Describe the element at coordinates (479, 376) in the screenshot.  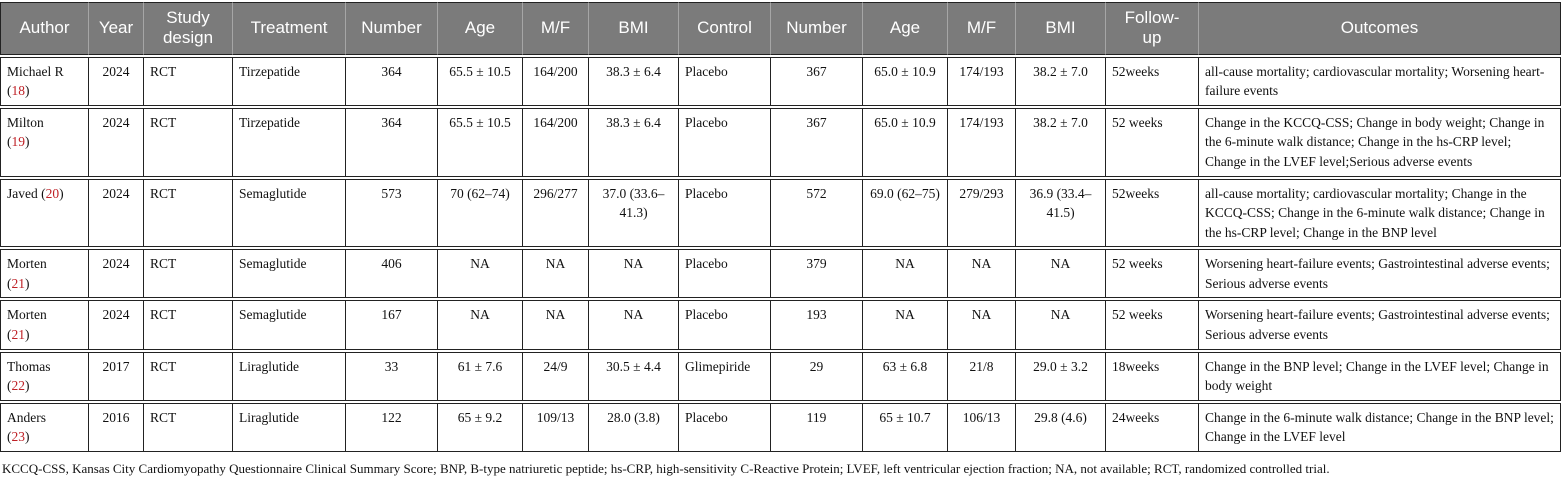
I see `t-age-cell: 61 ± 7.6` at that location.